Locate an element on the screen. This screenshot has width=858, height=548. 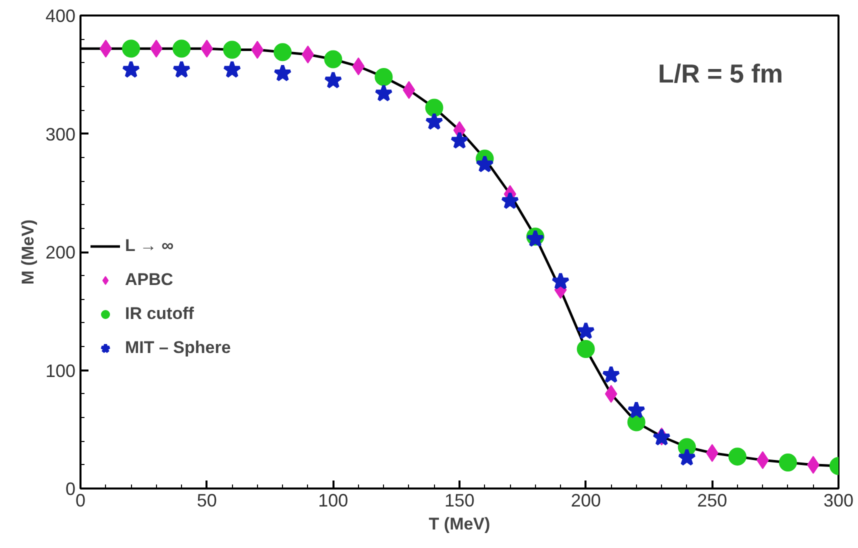
legend-label: IR cutoff is located at coordinates (159, 314).